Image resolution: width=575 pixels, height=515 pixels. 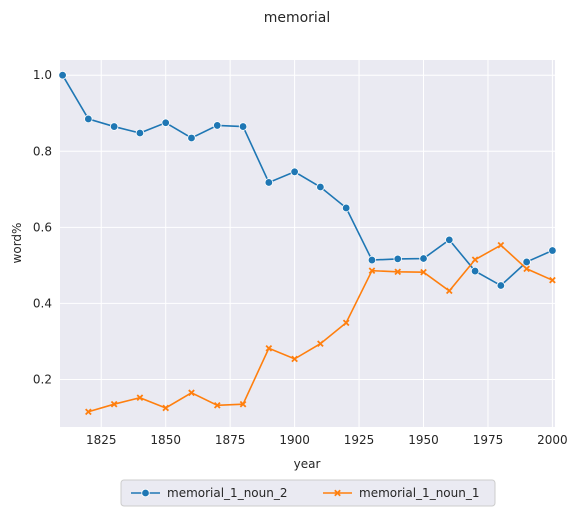 What do you see at coordinates (359, 440) in the screenshot?
I see `x-tick-label: 1925` at bounding box center [359, 440].